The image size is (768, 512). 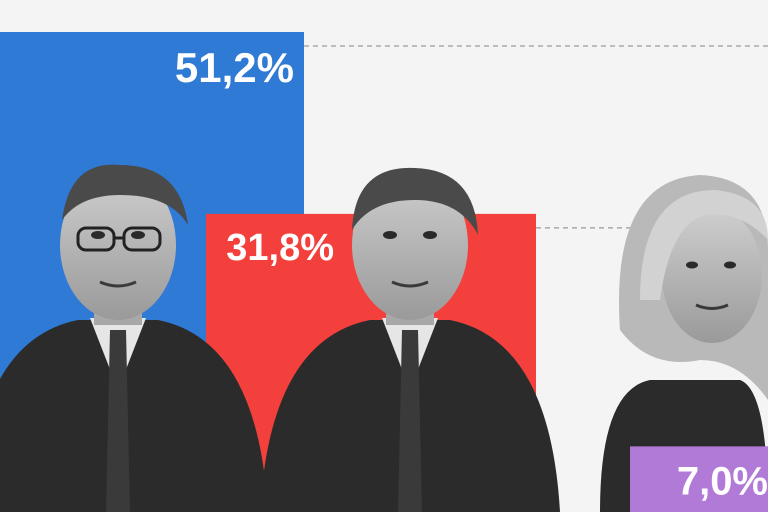 What do you see at coordinates (234, 67) in the screenshot?
I see `value-label-1: 51,2%` at bounding box center [234, 67].